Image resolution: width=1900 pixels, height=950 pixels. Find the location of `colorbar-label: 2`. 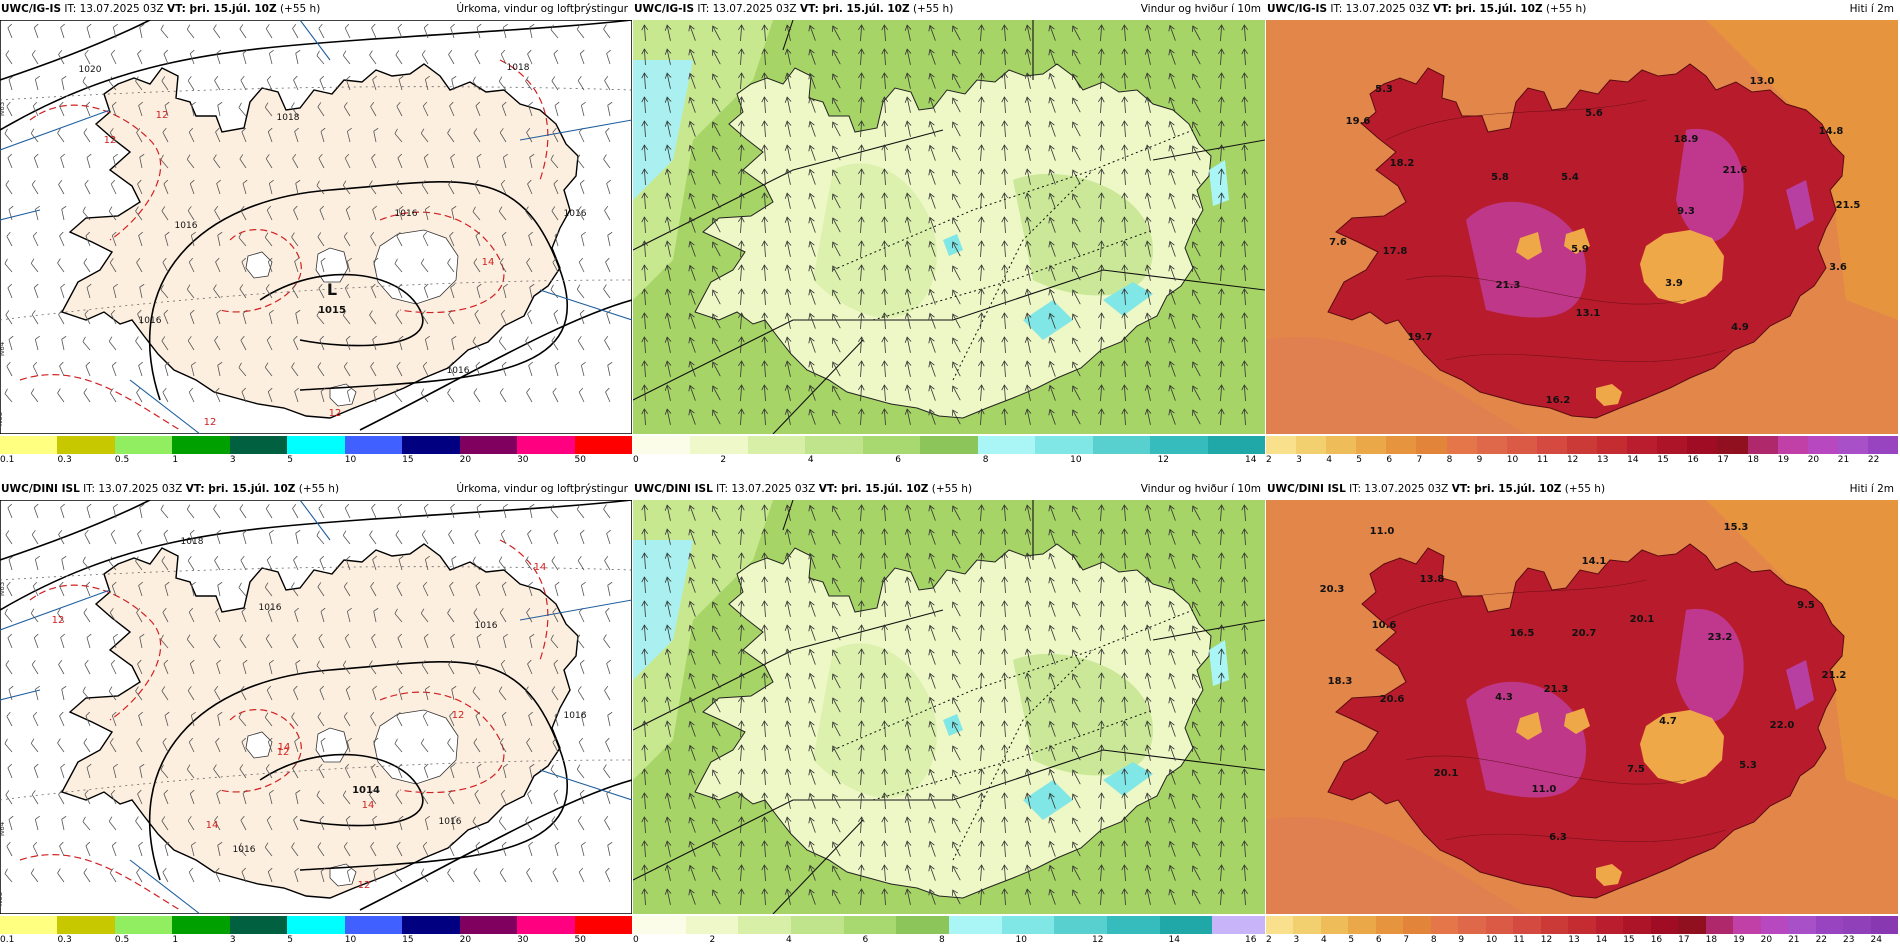

colorbar-label: 2 is located at coordinates (723, 460).